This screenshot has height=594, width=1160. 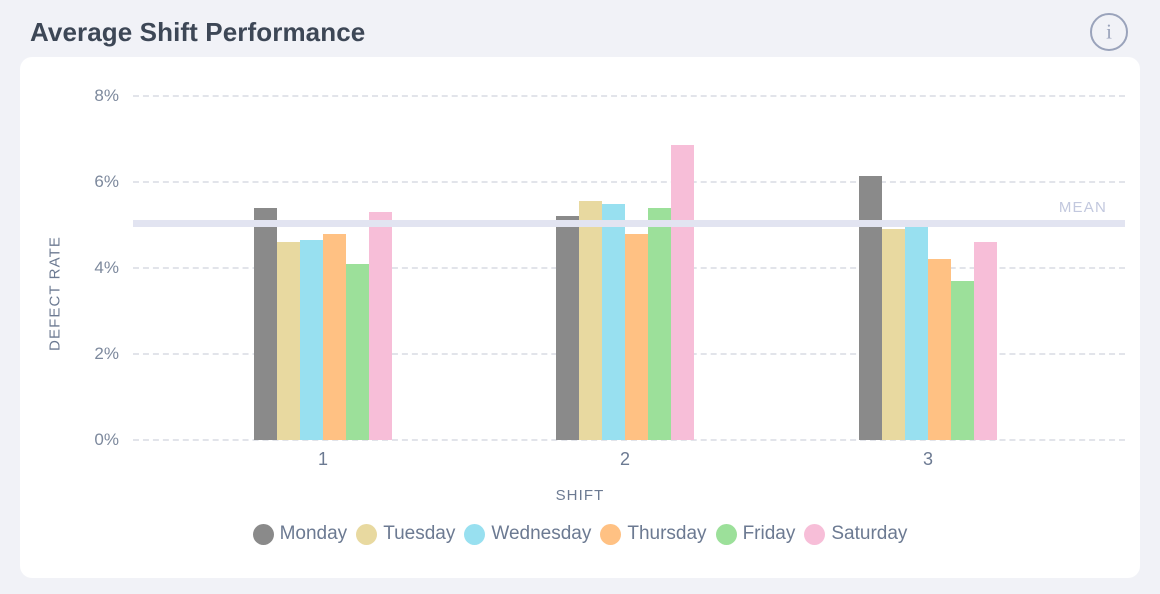 I want to click on legend-label: Tuesday, so click(x=419, y=533).